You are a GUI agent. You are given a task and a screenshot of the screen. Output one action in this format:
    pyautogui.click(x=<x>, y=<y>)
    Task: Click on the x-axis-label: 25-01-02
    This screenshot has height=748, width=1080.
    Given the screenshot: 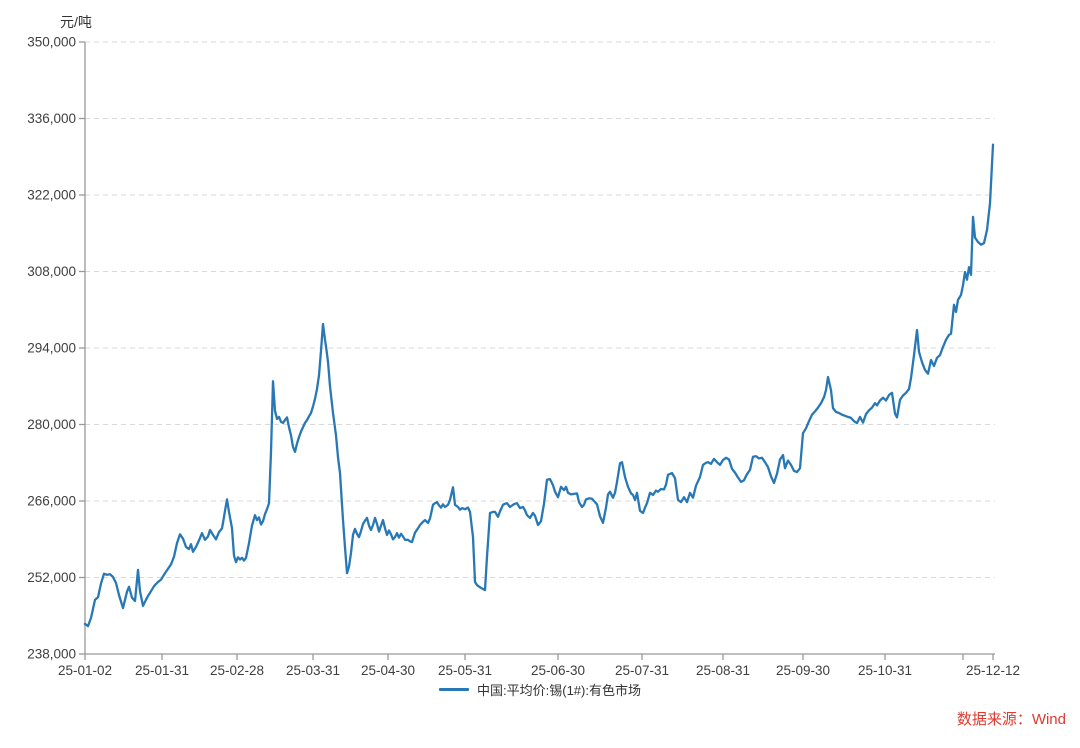 What is the action you would take?
    pyautogui.click(x=85, y=670)
    